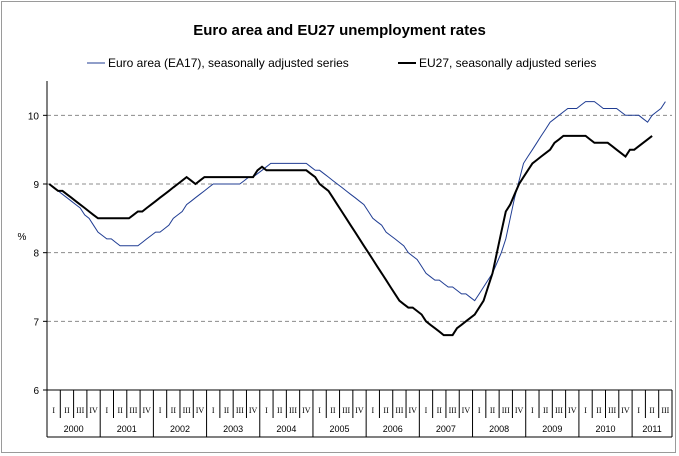  Describe the element at coordinates (36, 254) in the screenshot. I see `y-tick-label-8: 8` at that location.